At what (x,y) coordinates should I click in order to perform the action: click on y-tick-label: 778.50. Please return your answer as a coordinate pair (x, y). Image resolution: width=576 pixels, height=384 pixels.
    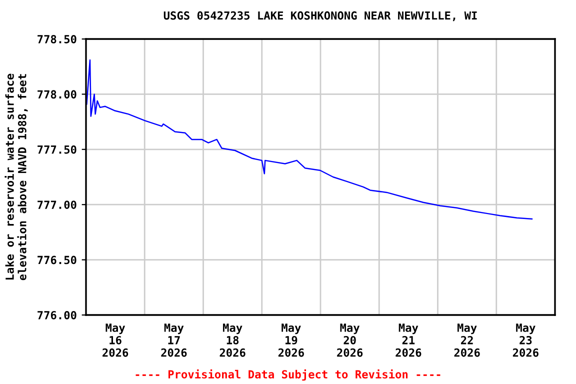
    Looking at the image, I should click on (57, 39).